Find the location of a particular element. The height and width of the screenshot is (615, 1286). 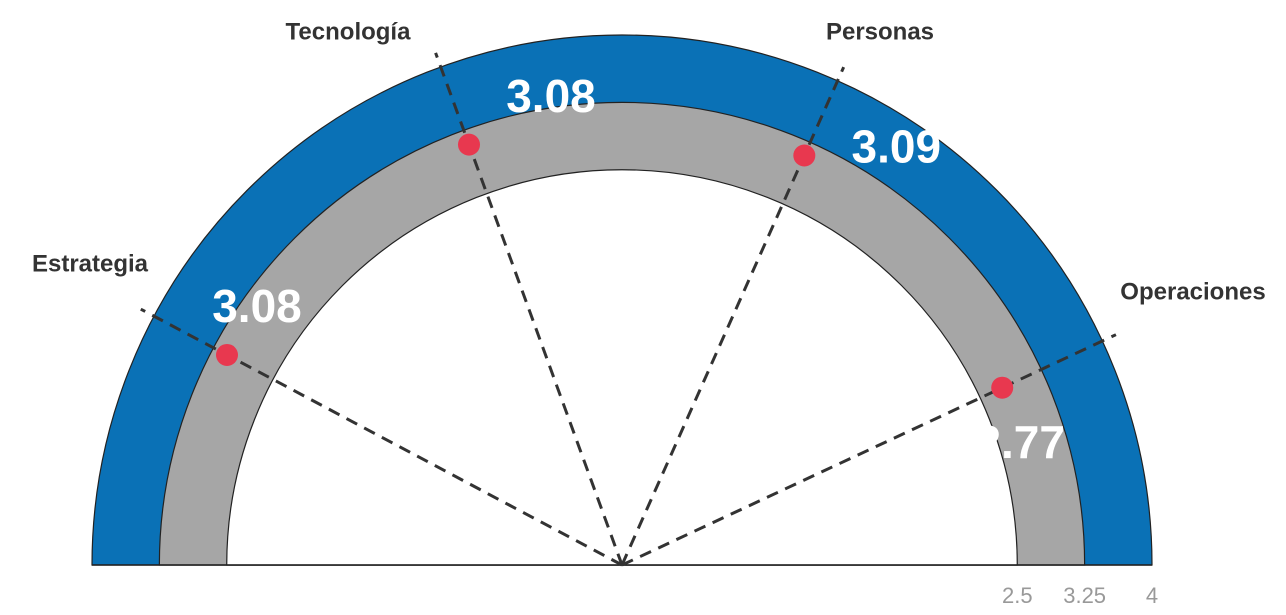

radial-ticks: 2.5 3.25 4 is located at coordinates (1080, 595).